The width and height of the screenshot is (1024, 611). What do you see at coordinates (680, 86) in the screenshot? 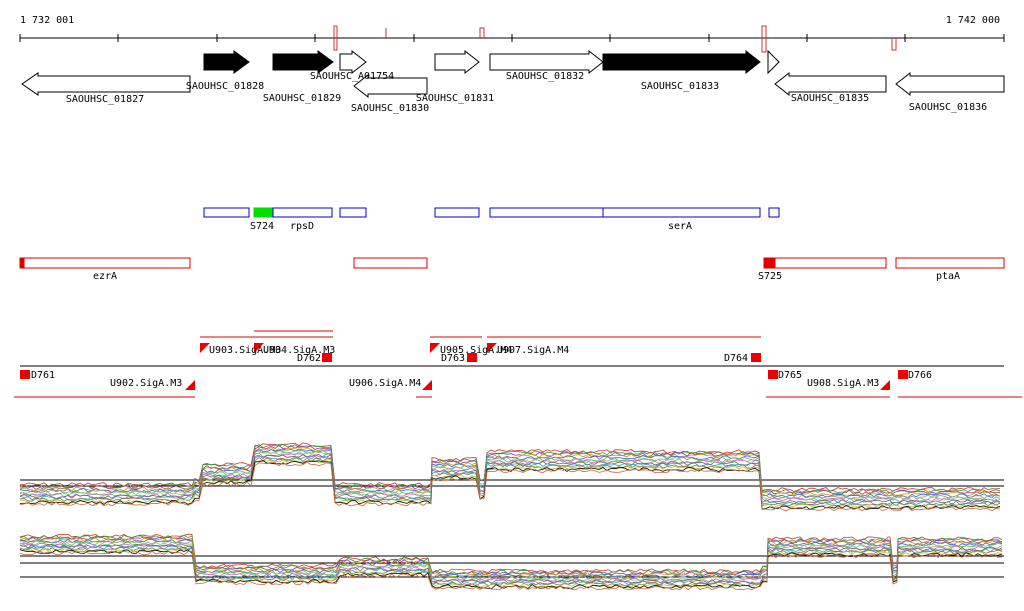
I see `gene-label: SAOUHSC_01833` at bounding box center [680, 86].